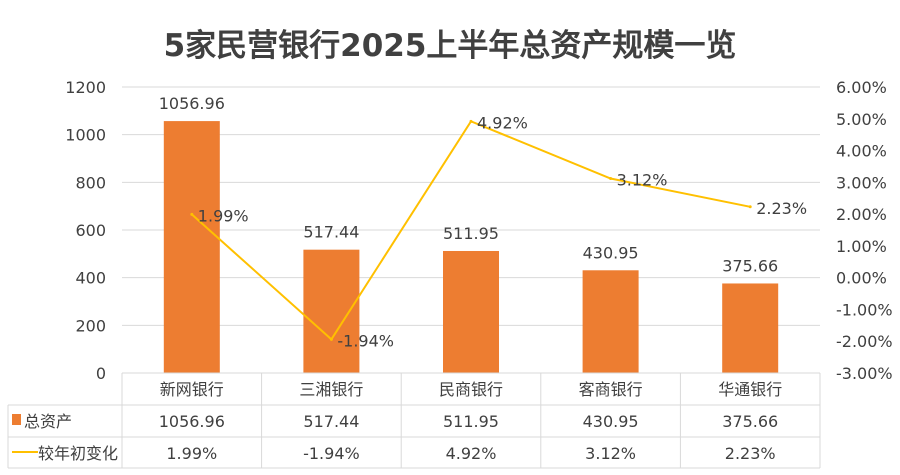 Image resolution: width=900 pixels, height=475 pixels. What do you see at coordinates (750, 421) in the screenshot?
I see `table-cell-bar-value: 375.66` at bounding box center [750, 421].